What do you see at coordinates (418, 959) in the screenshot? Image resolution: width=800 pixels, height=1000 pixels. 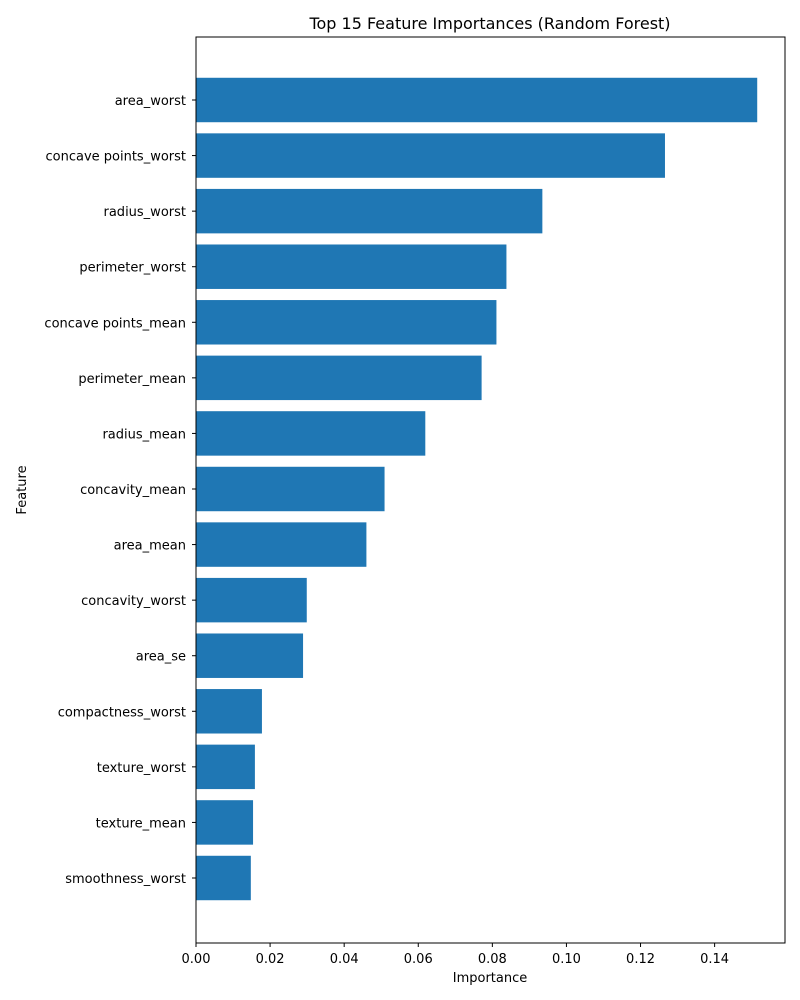 I see `x-tick-label: 0.06` at bounding box center [418, 959].